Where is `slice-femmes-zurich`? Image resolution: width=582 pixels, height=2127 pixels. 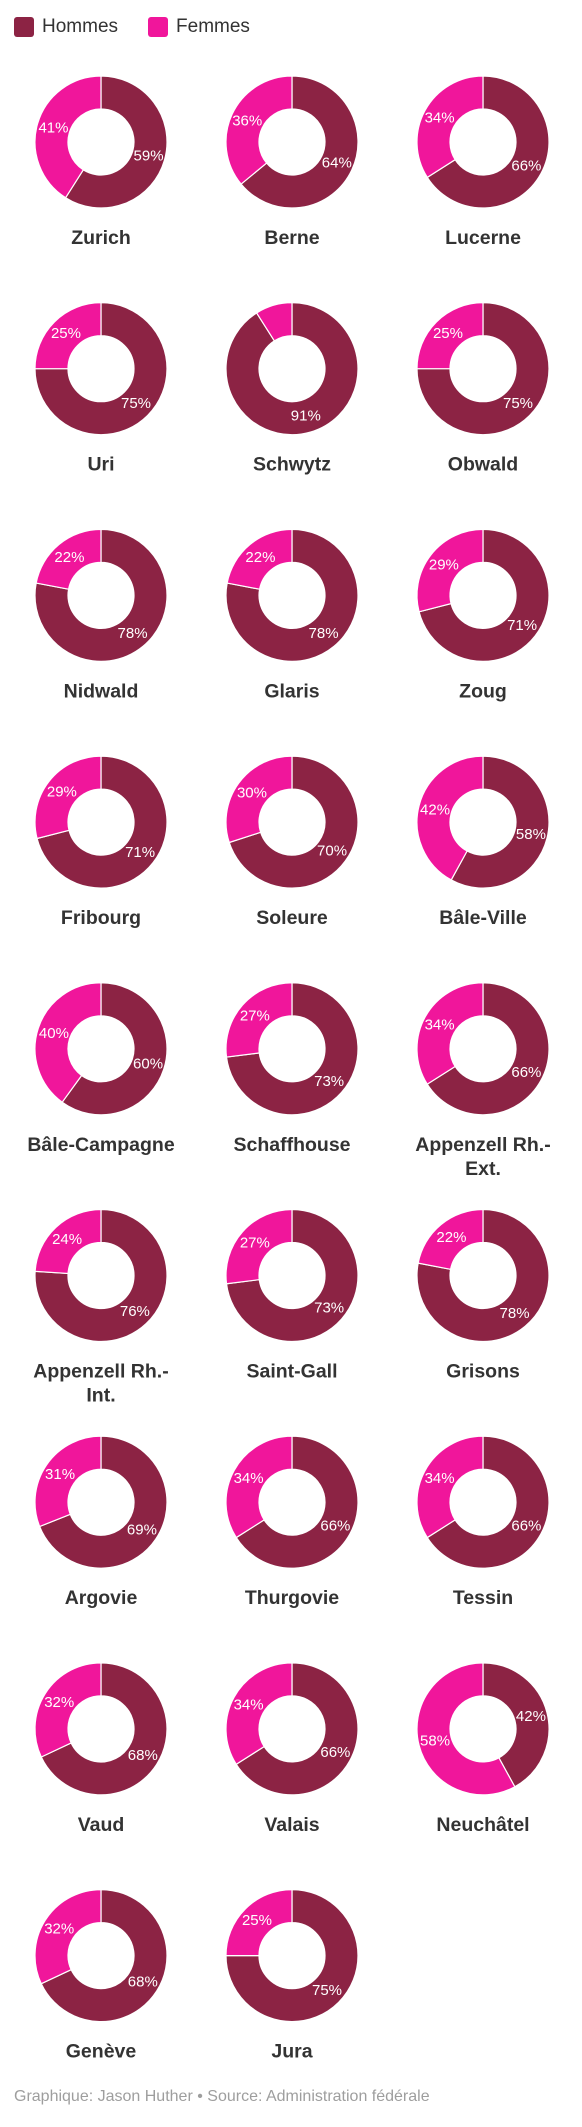
slice-femmes-zurich is located at coordinates (68, 137).